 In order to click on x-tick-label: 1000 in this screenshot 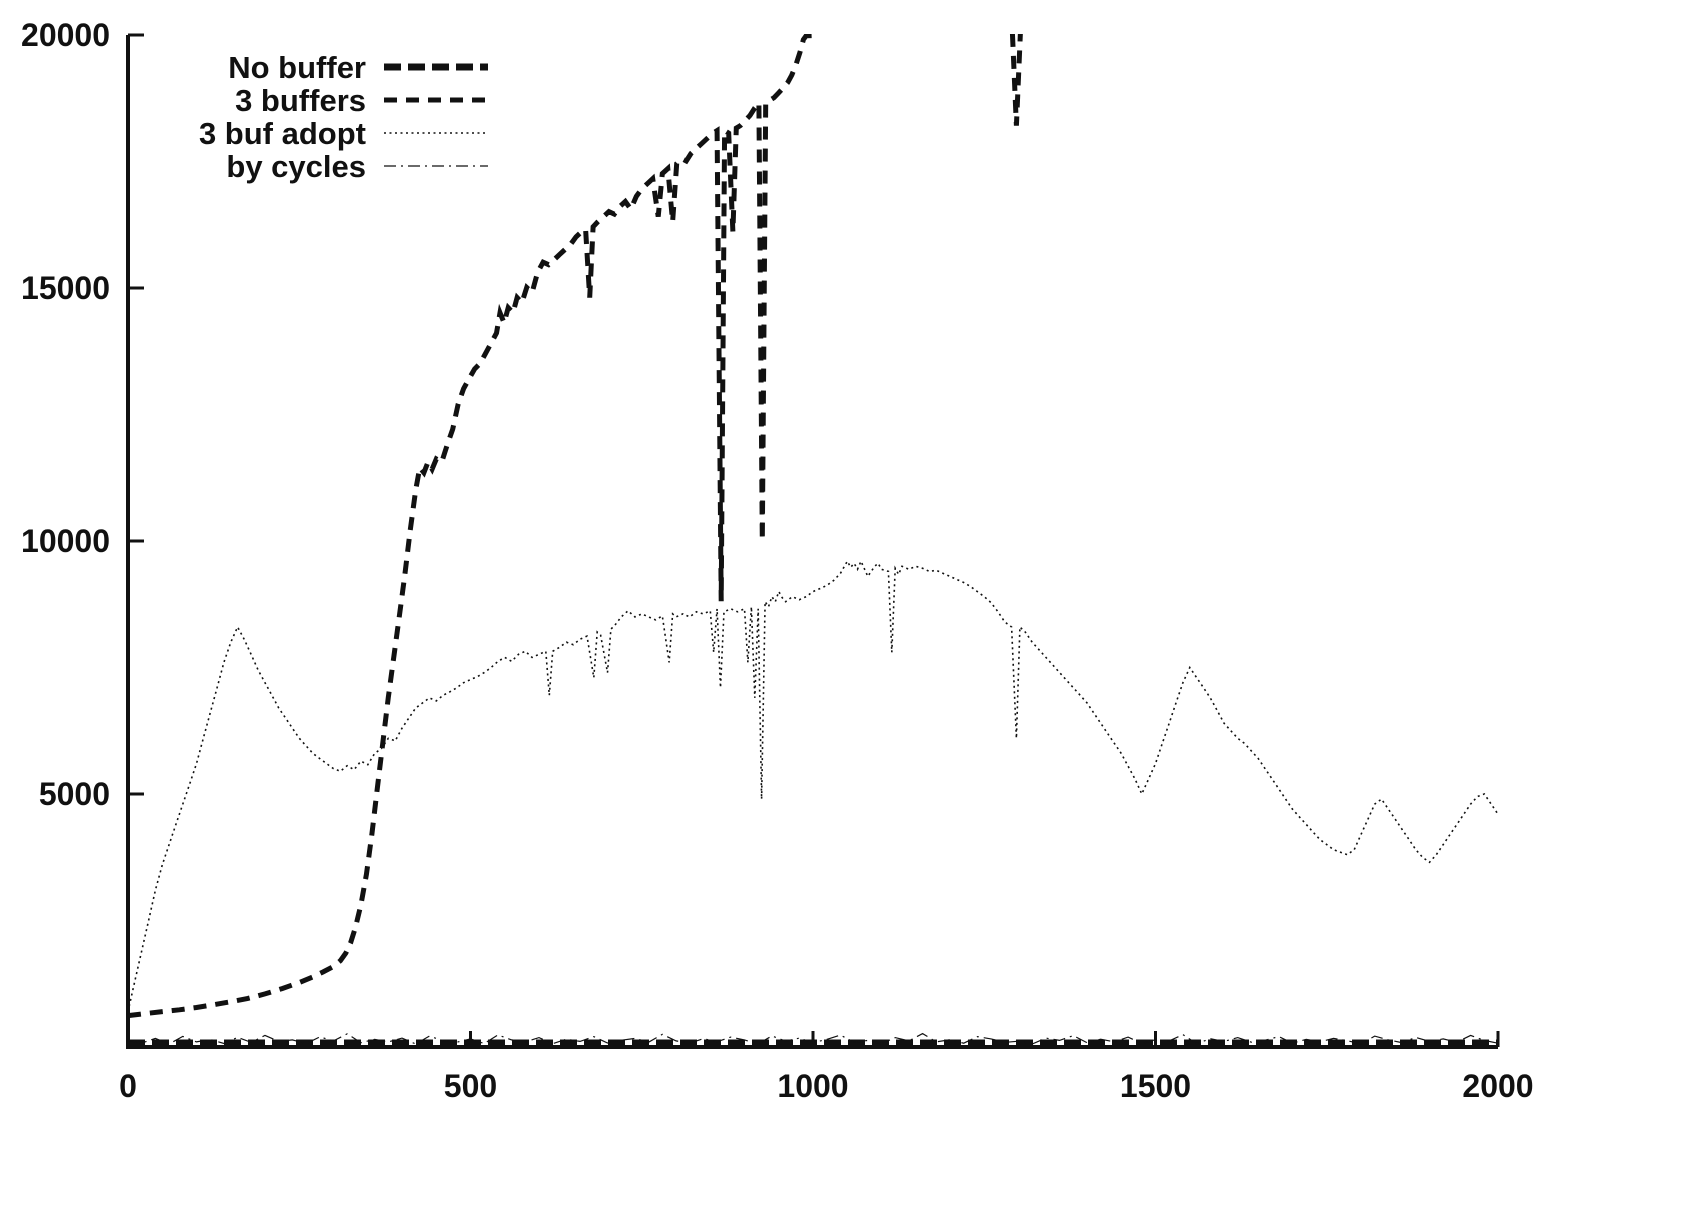, I will do `click(812, 1086)`.